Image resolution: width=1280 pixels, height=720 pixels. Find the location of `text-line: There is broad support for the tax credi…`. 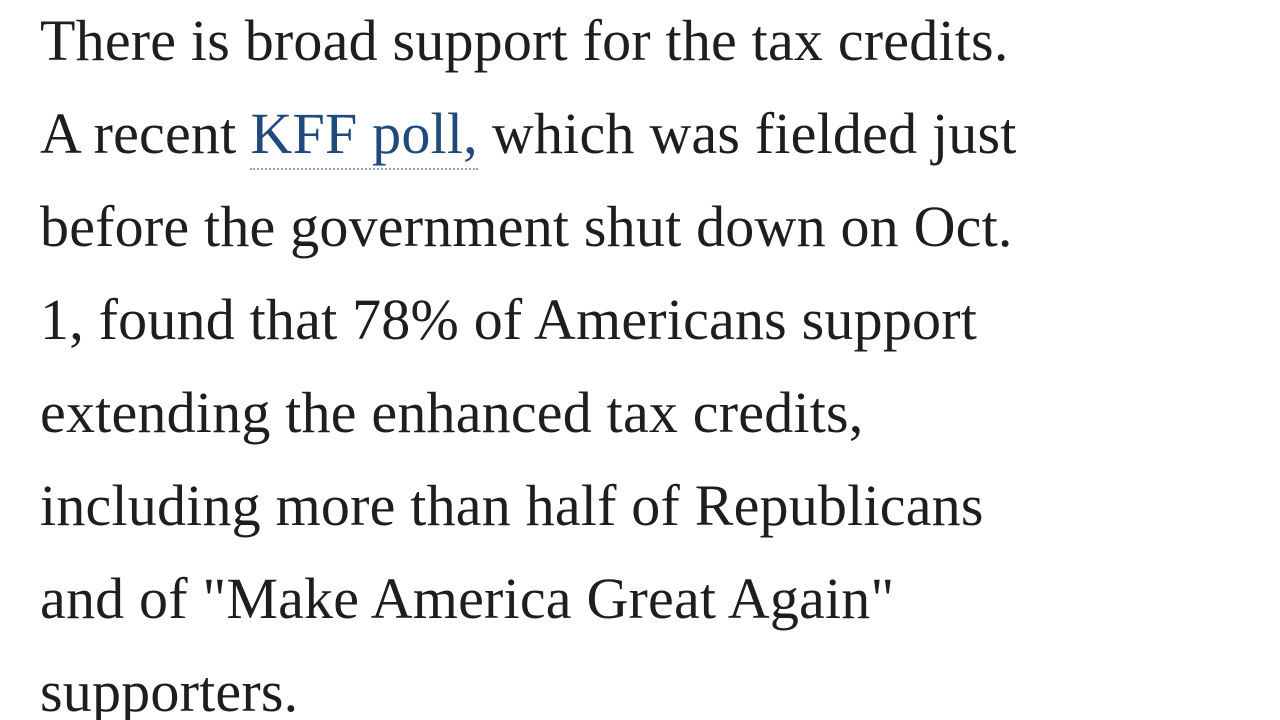

text-line: There is broad support for the tax credi… is located at coordinates (524, 40).